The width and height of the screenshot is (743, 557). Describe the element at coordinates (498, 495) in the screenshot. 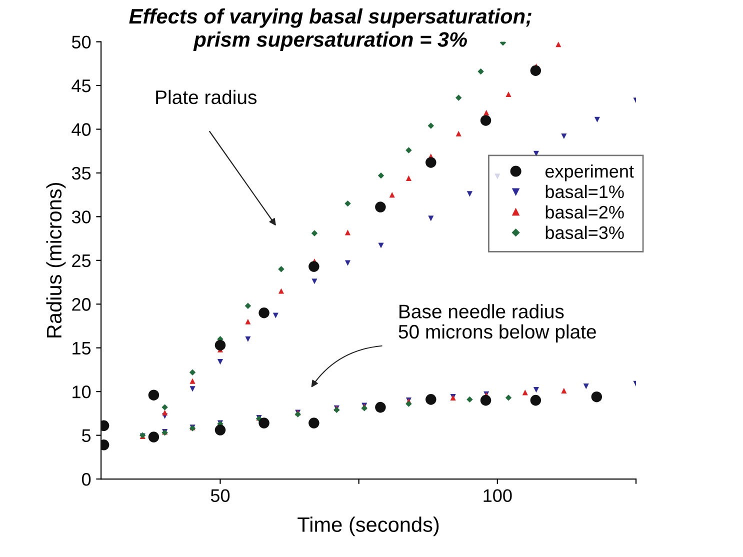

I see `x-tick-label: 100` at that location.